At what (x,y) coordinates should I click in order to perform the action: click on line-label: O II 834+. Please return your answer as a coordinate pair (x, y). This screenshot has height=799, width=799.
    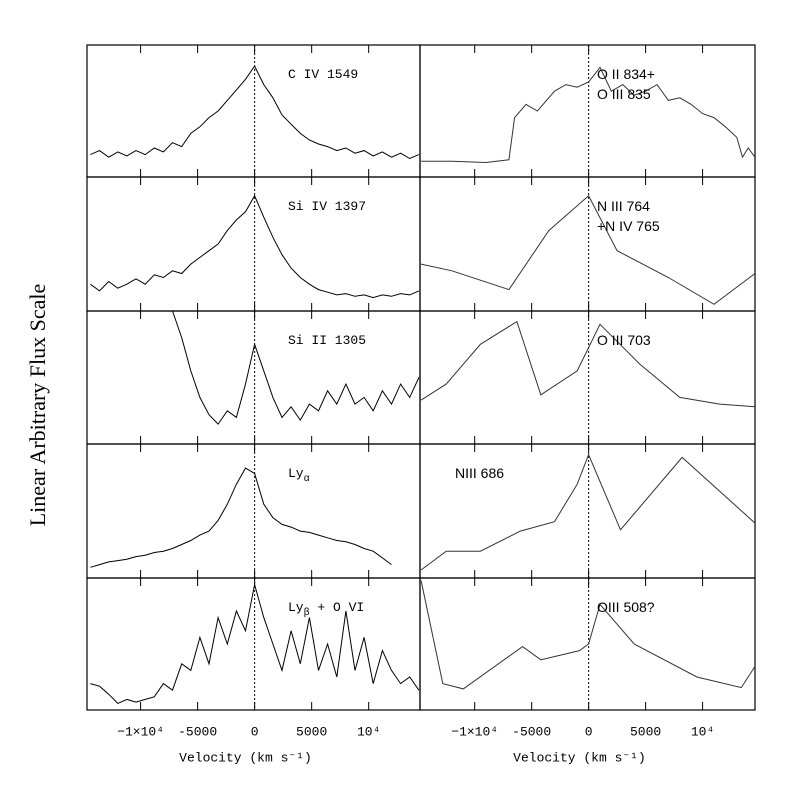
    Looking at the image, I should click on (626, 74).